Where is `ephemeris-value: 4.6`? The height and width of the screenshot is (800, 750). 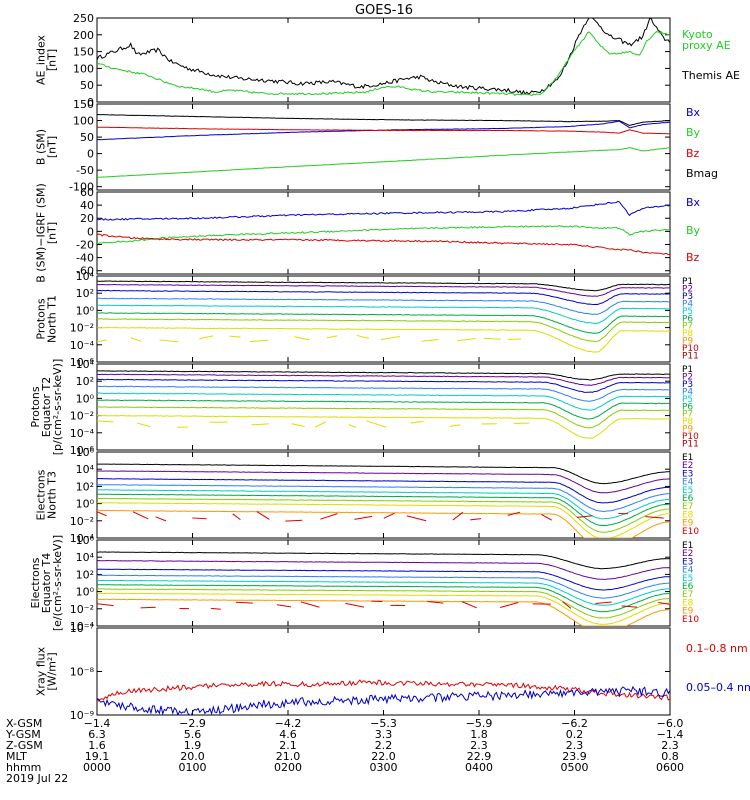 ephemeris-value: 4.6 is located at coordinates (288, 734).